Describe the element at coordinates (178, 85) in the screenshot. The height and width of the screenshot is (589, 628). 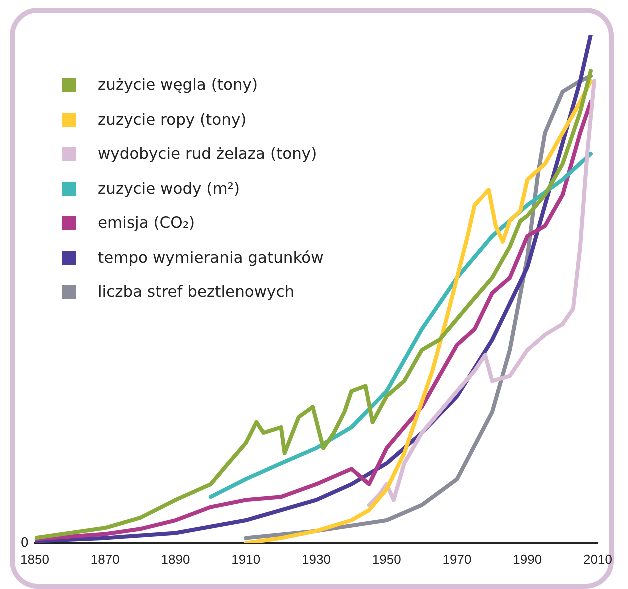
I see `legend-label: zużycie węgla (tony)` at that location.